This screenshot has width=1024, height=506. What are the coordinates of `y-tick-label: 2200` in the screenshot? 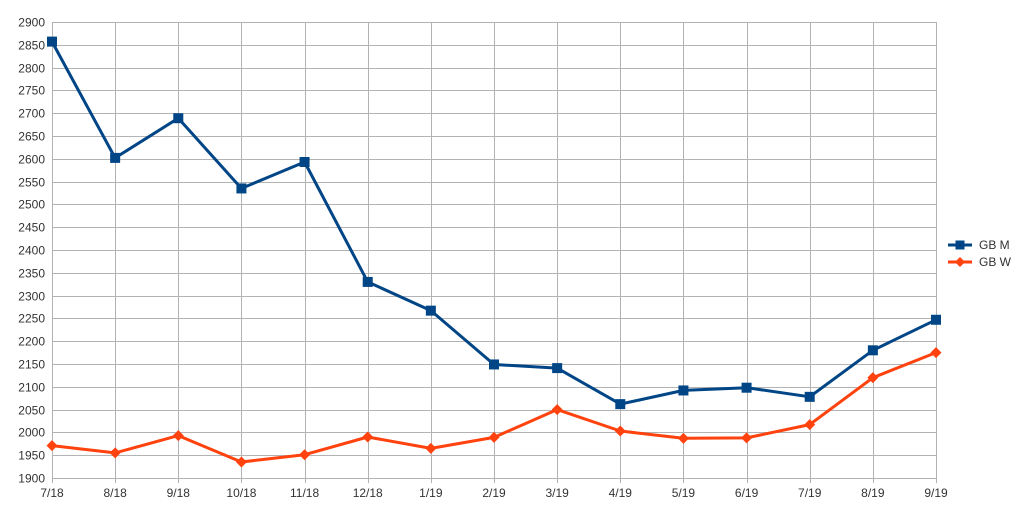 It's located at (31, 342).